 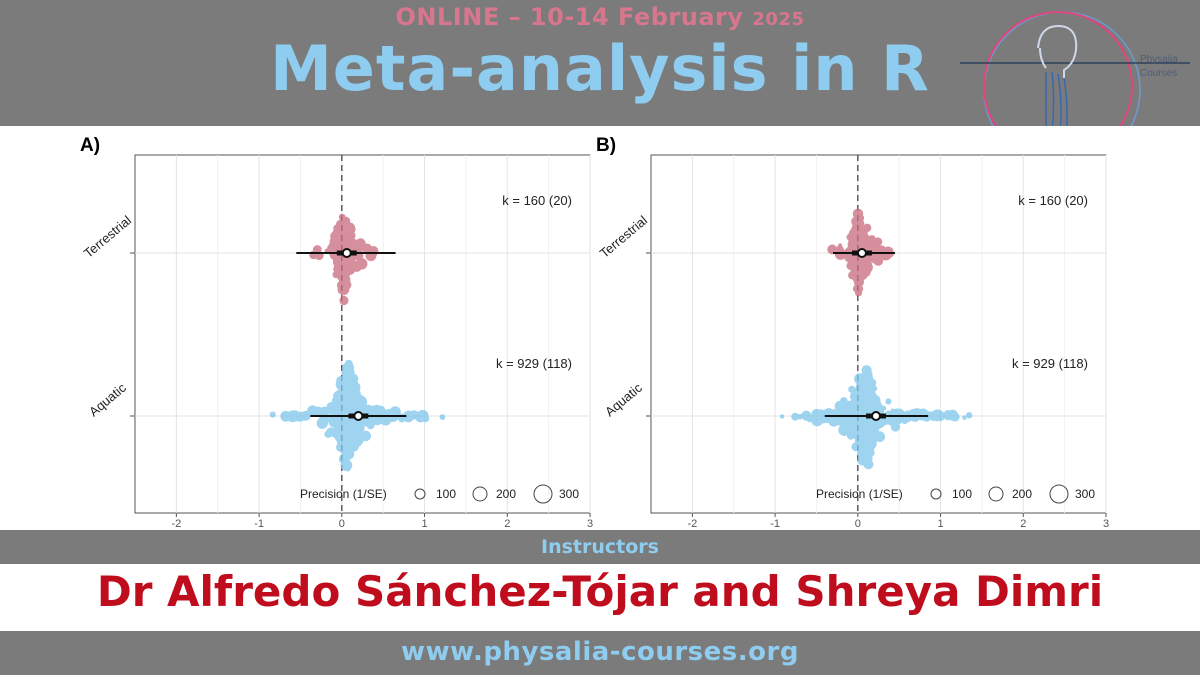 What do you see at coordinates (1159, 59) in the screenshot?
I see `logo-text-1: Physalia` at bounding box center [1159, 59].